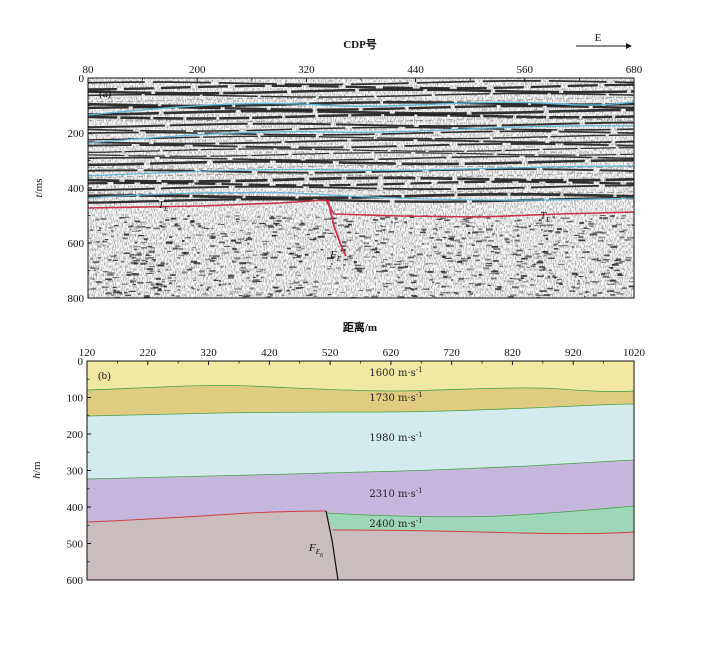  What do you see at coordinates (148, 353) in the screenshot?
I see `panel-b-top-tick-label: 220` at bounding box center [148, 353].